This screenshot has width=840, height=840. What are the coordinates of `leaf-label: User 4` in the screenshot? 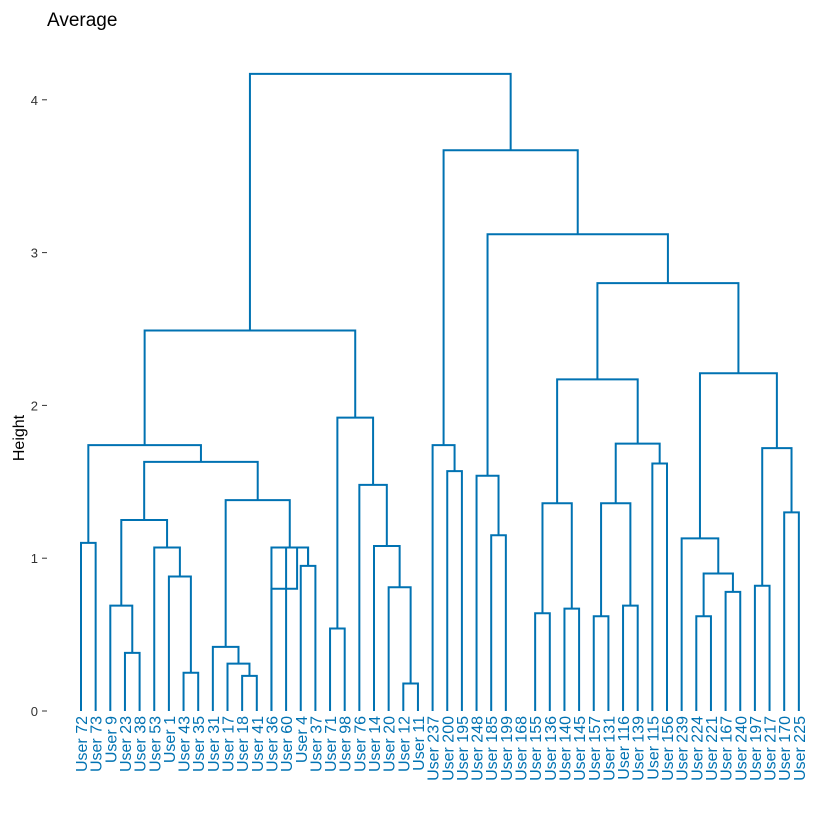 It's located at (302, 739).